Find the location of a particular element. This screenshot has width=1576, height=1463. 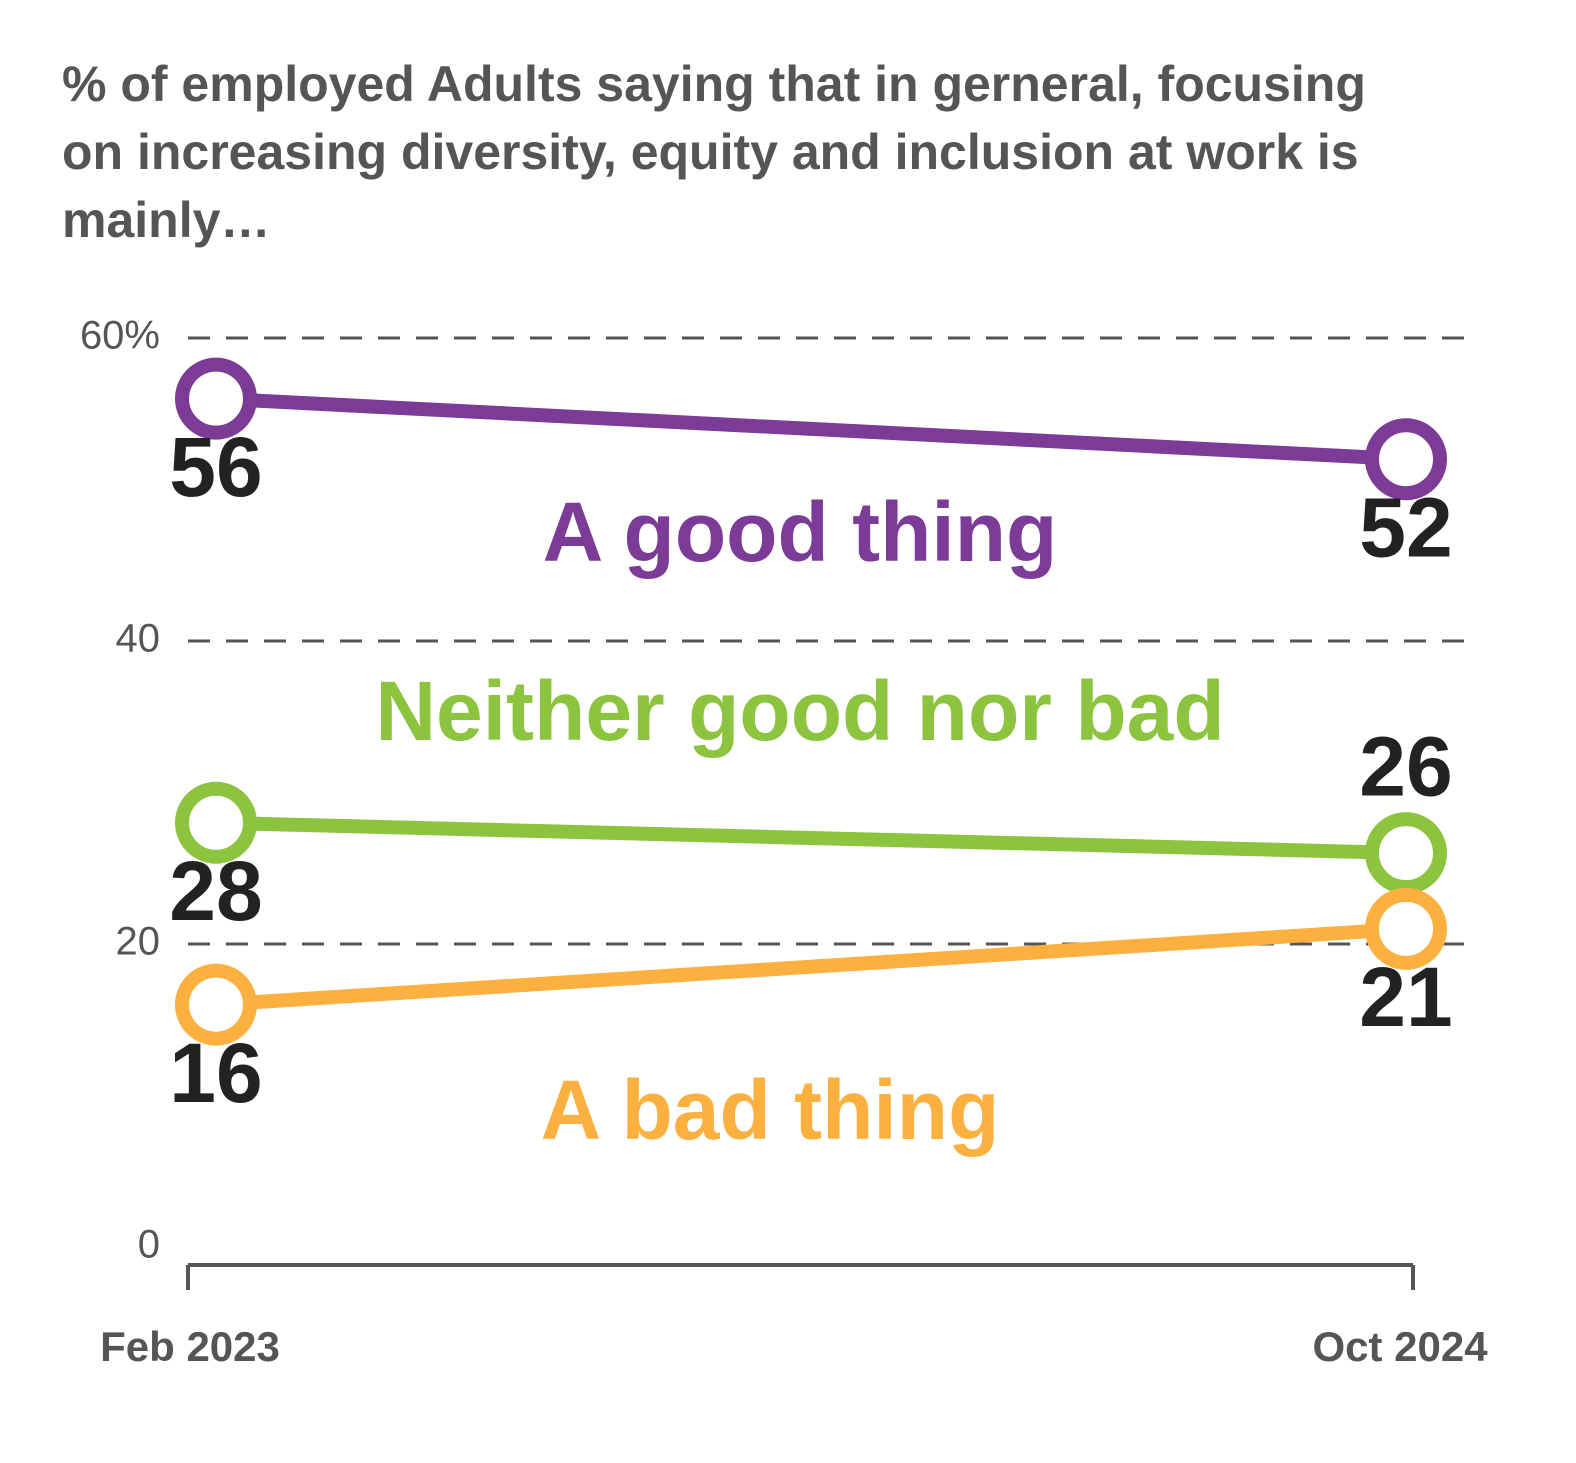

x-axis is located at coordinates (800, 1276).